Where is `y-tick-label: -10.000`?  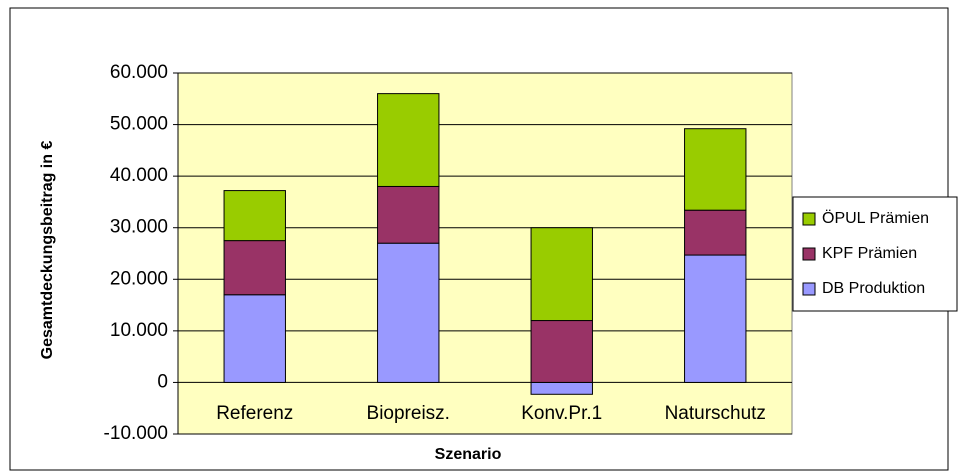 y-tick-label: -10.000 is located at coordinates (136, 433).